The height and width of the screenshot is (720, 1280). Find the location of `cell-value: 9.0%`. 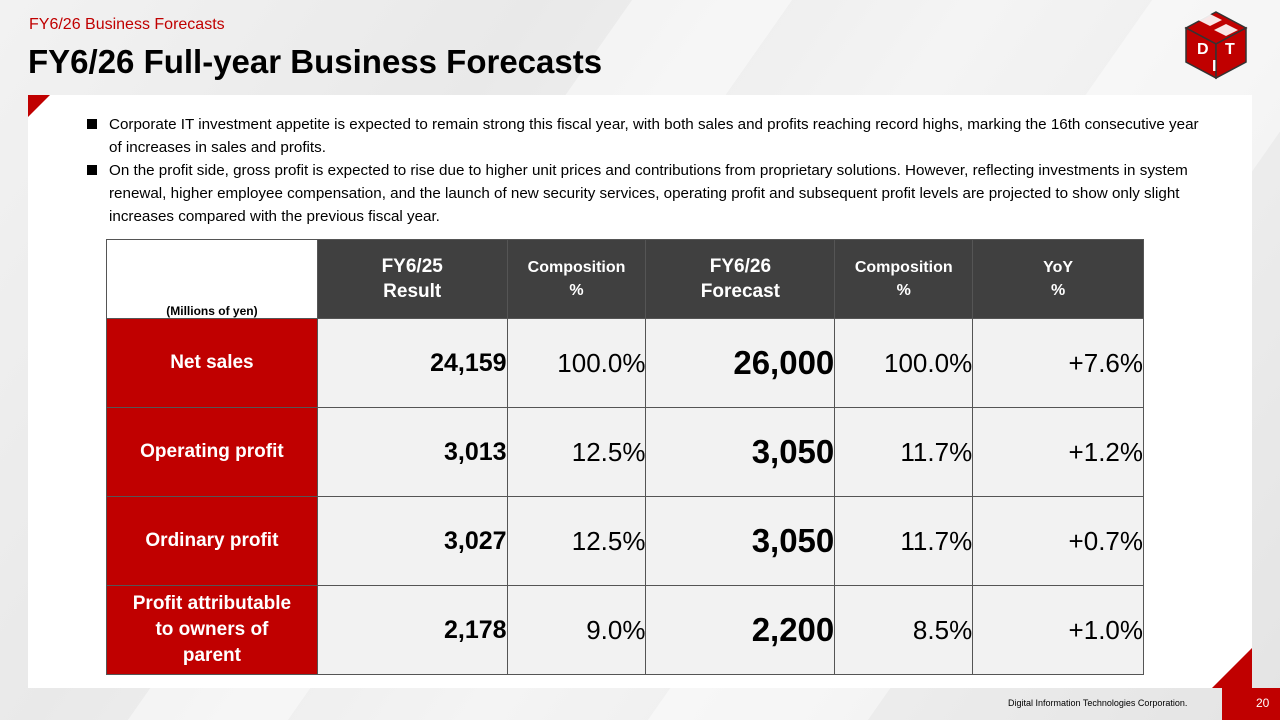

cell-value: 9.0% is located at coordinates (576, 630).